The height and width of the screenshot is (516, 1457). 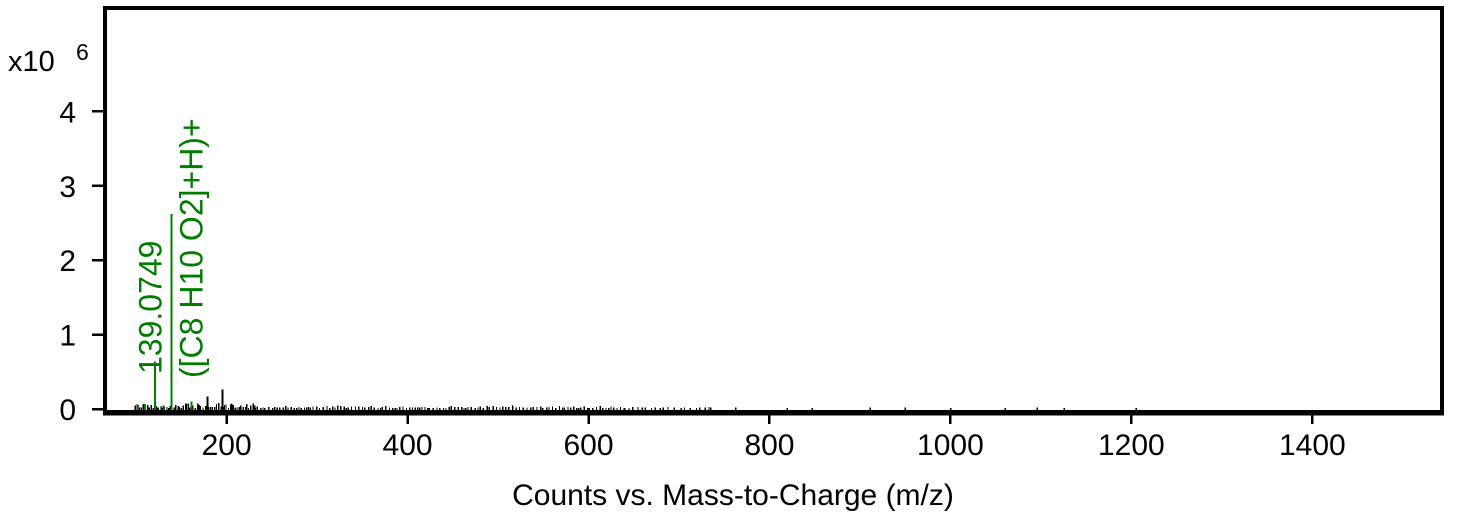 What do you see at coordinates (227, 445) in the screenshot?
I see `x-tick-label: 200` at bounding box center [227, 445].